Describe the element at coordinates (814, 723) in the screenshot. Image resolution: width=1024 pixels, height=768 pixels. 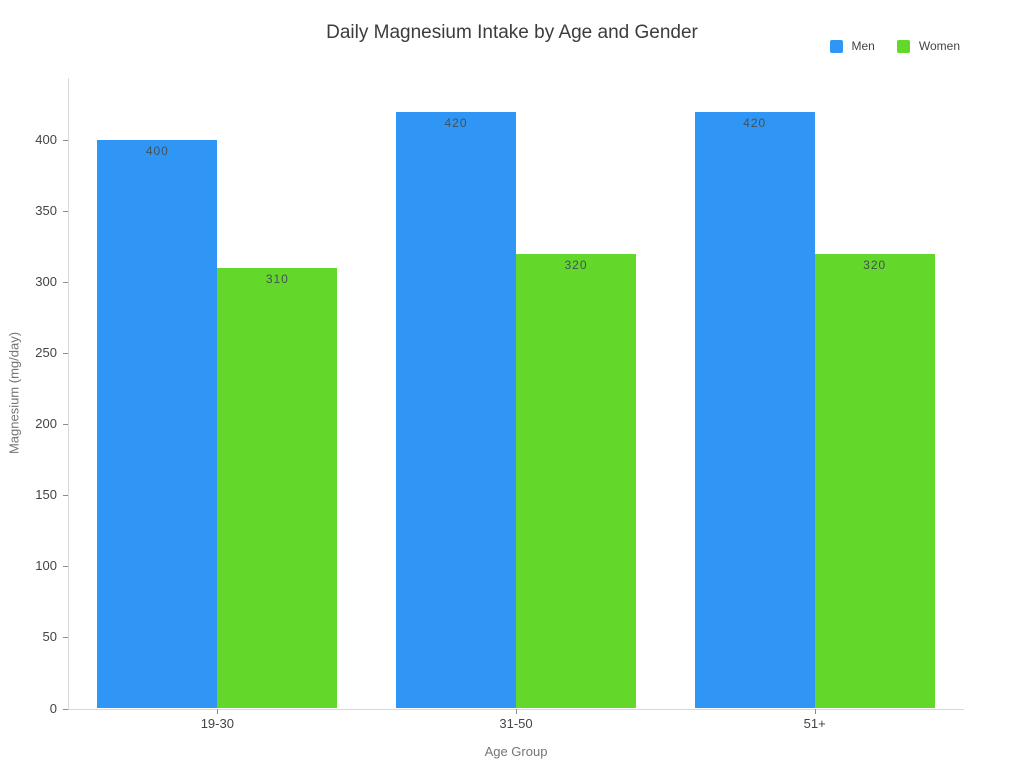
I see `x-tick-label-51: 51+` at that location.